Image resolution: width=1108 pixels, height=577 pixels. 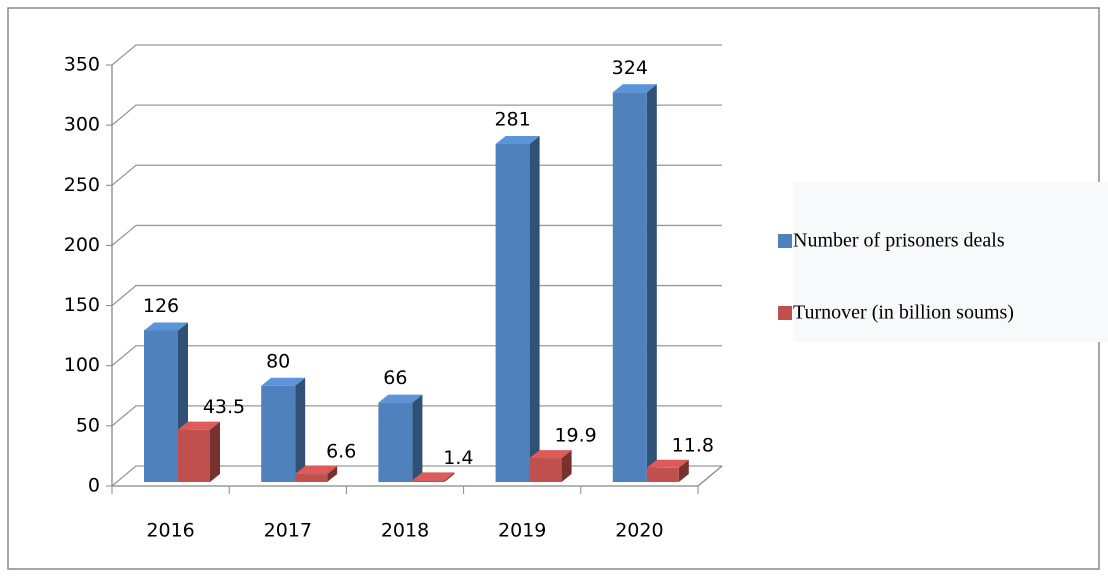 What do you see at coordinates (405, 531) in the screenshot?
I see `x-tick-label: 2018` at bounding box center [405, 531].